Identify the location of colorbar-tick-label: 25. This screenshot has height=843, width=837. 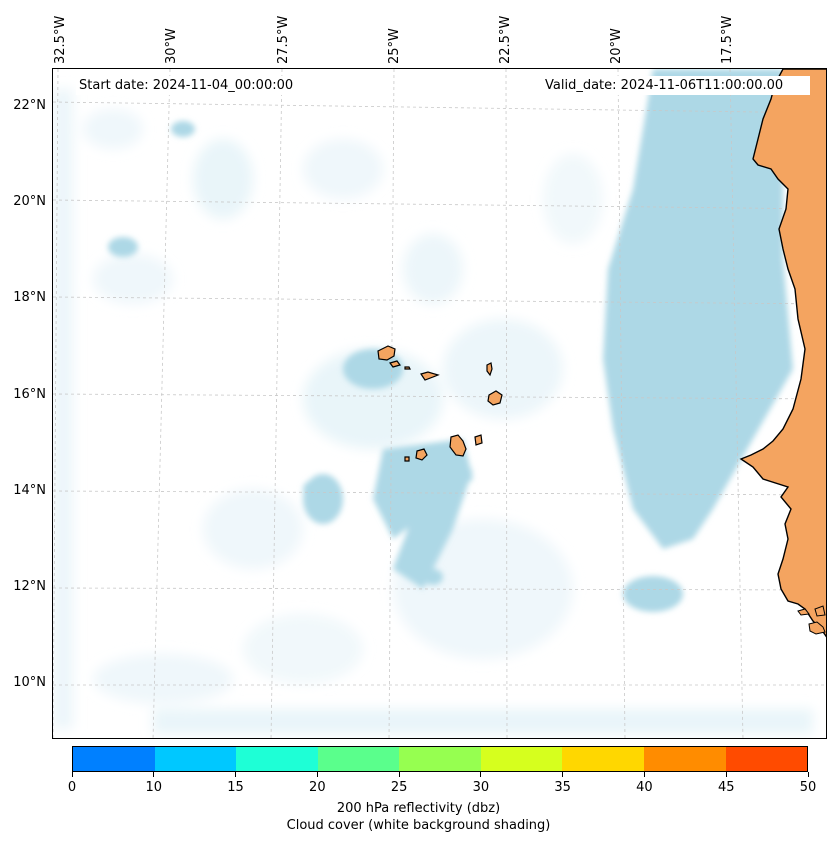
(399, 787).